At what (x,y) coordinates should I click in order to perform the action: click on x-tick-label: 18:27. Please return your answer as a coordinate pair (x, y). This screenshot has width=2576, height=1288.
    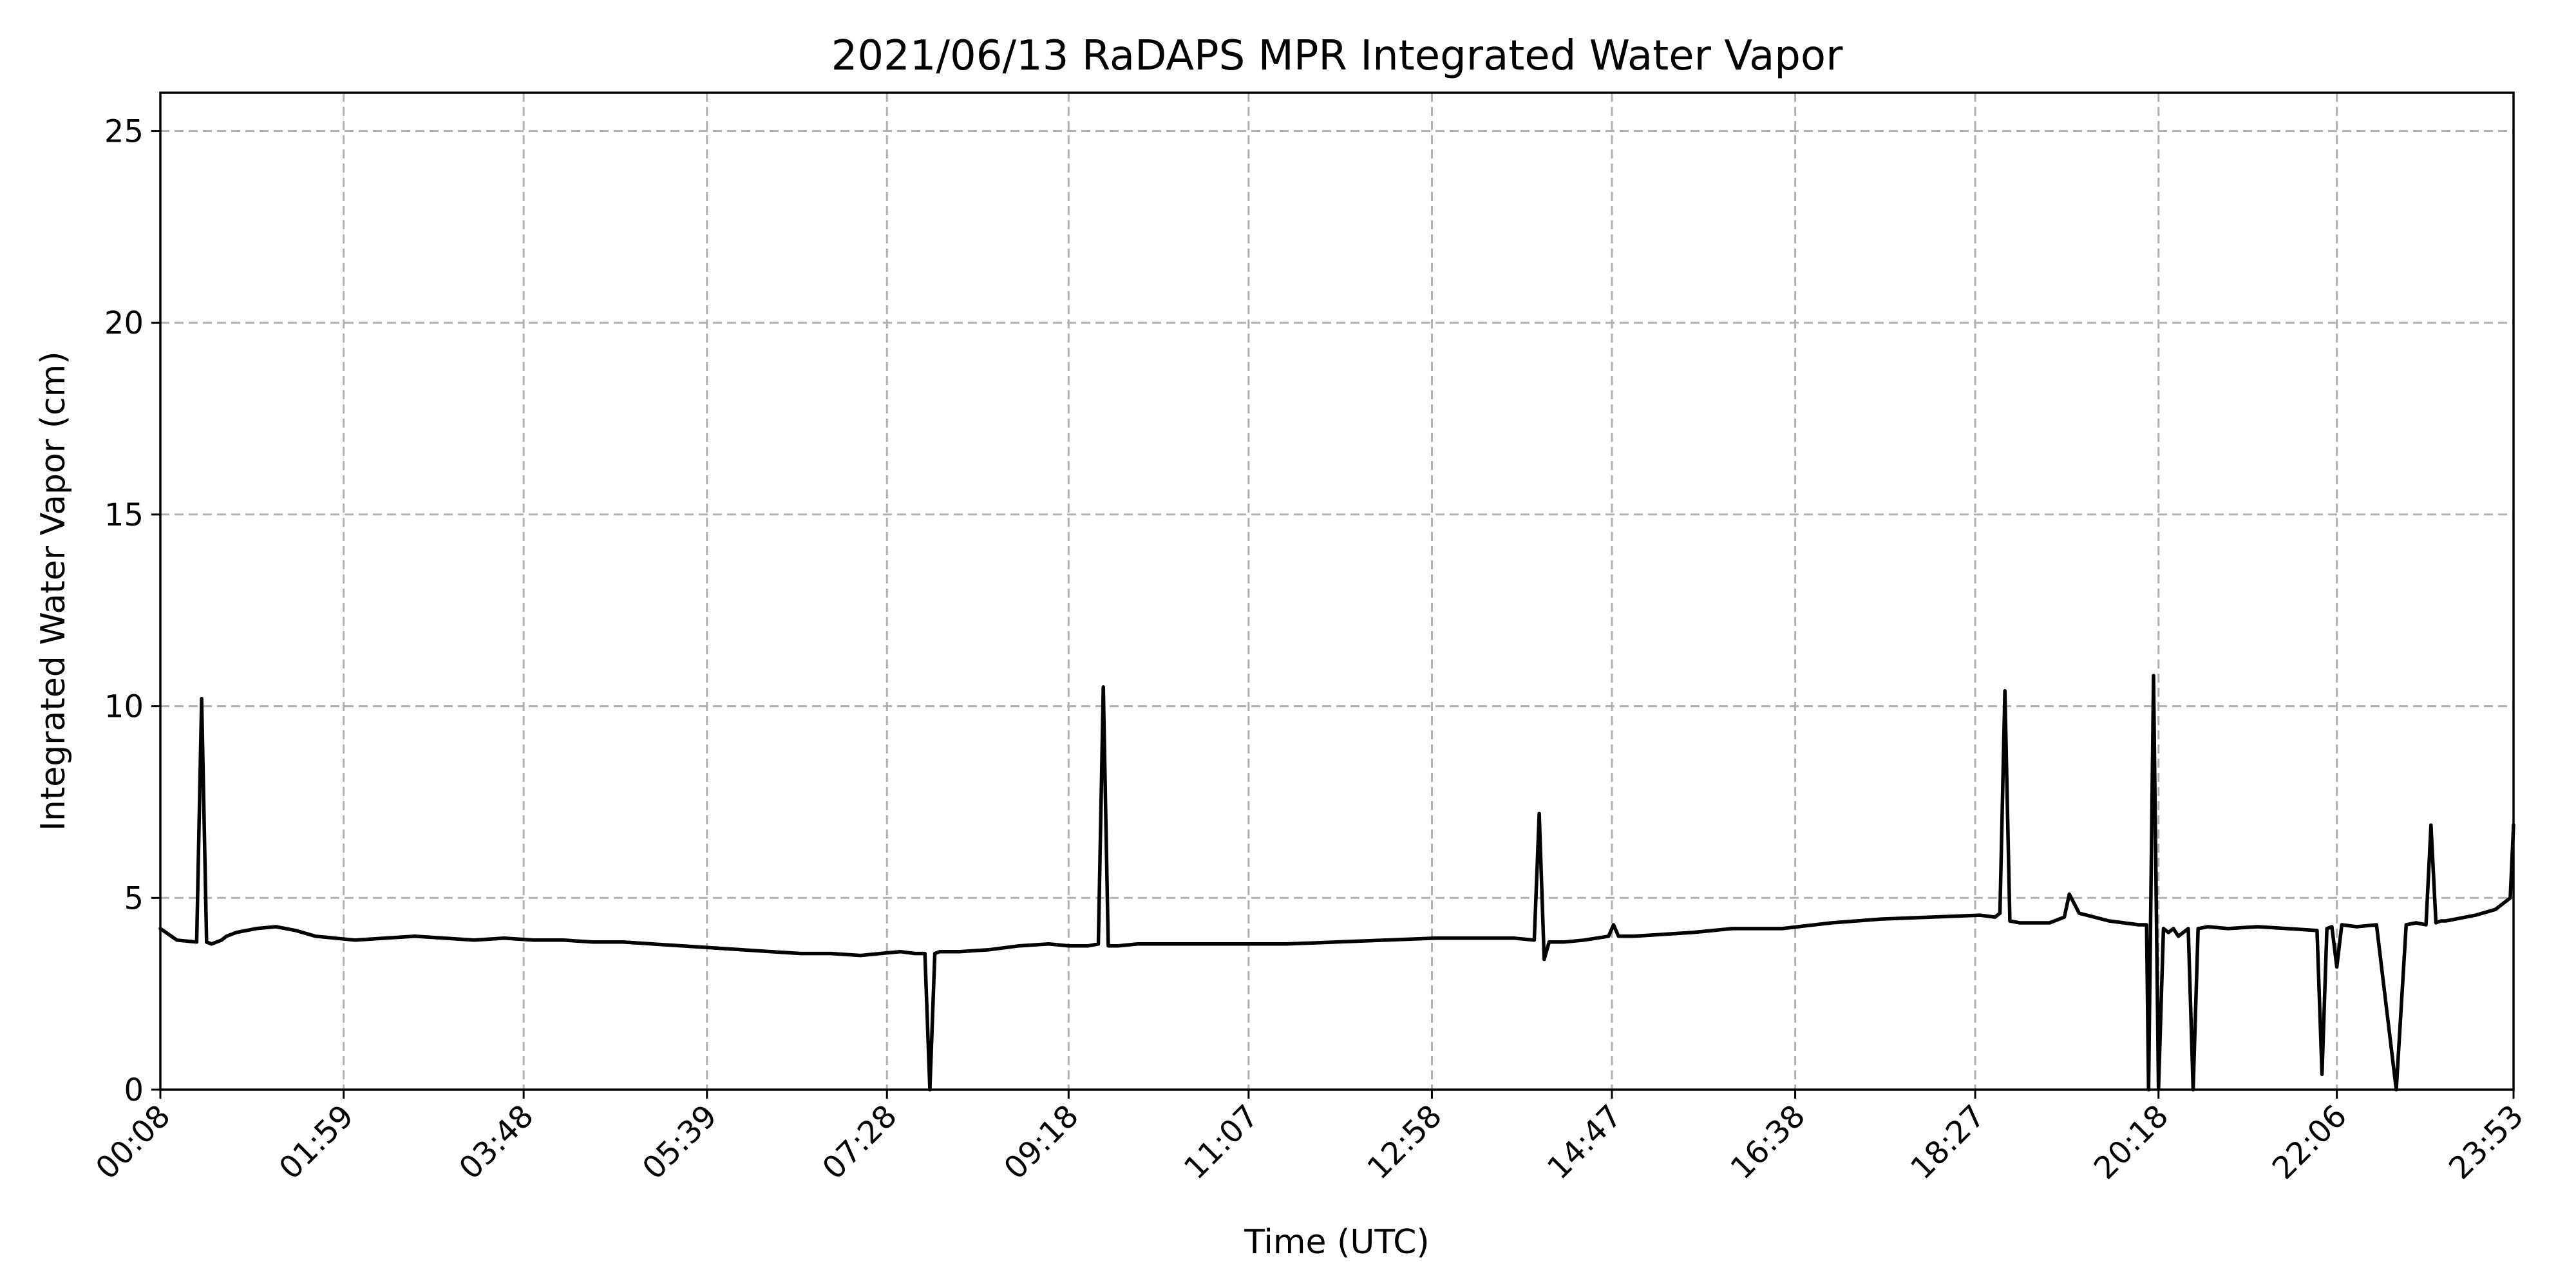
    Looking at the image, I should click on (1948, 1142).